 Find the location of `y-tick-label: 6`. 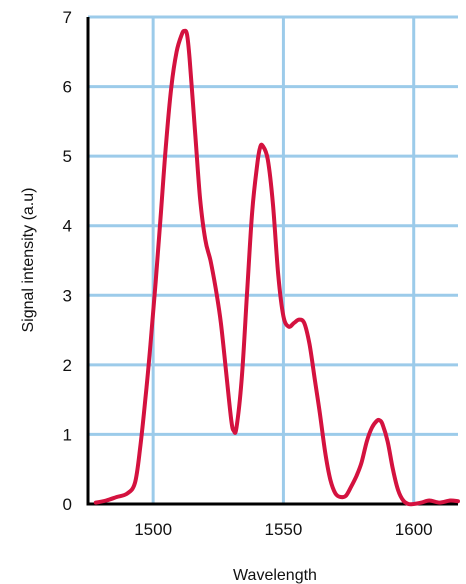

y-tick-label: 6 is located at coordinates (67, 87).